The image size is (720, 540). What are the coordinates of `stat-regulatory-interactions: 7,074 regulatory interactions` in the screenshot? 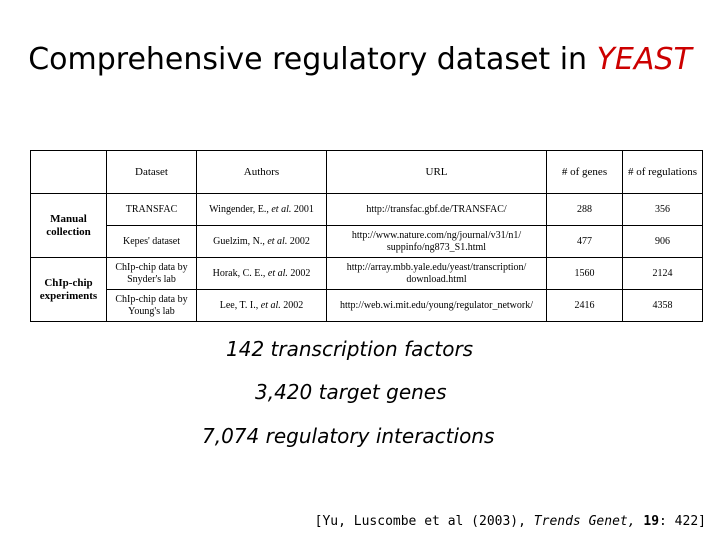 It's located at (348, 436).